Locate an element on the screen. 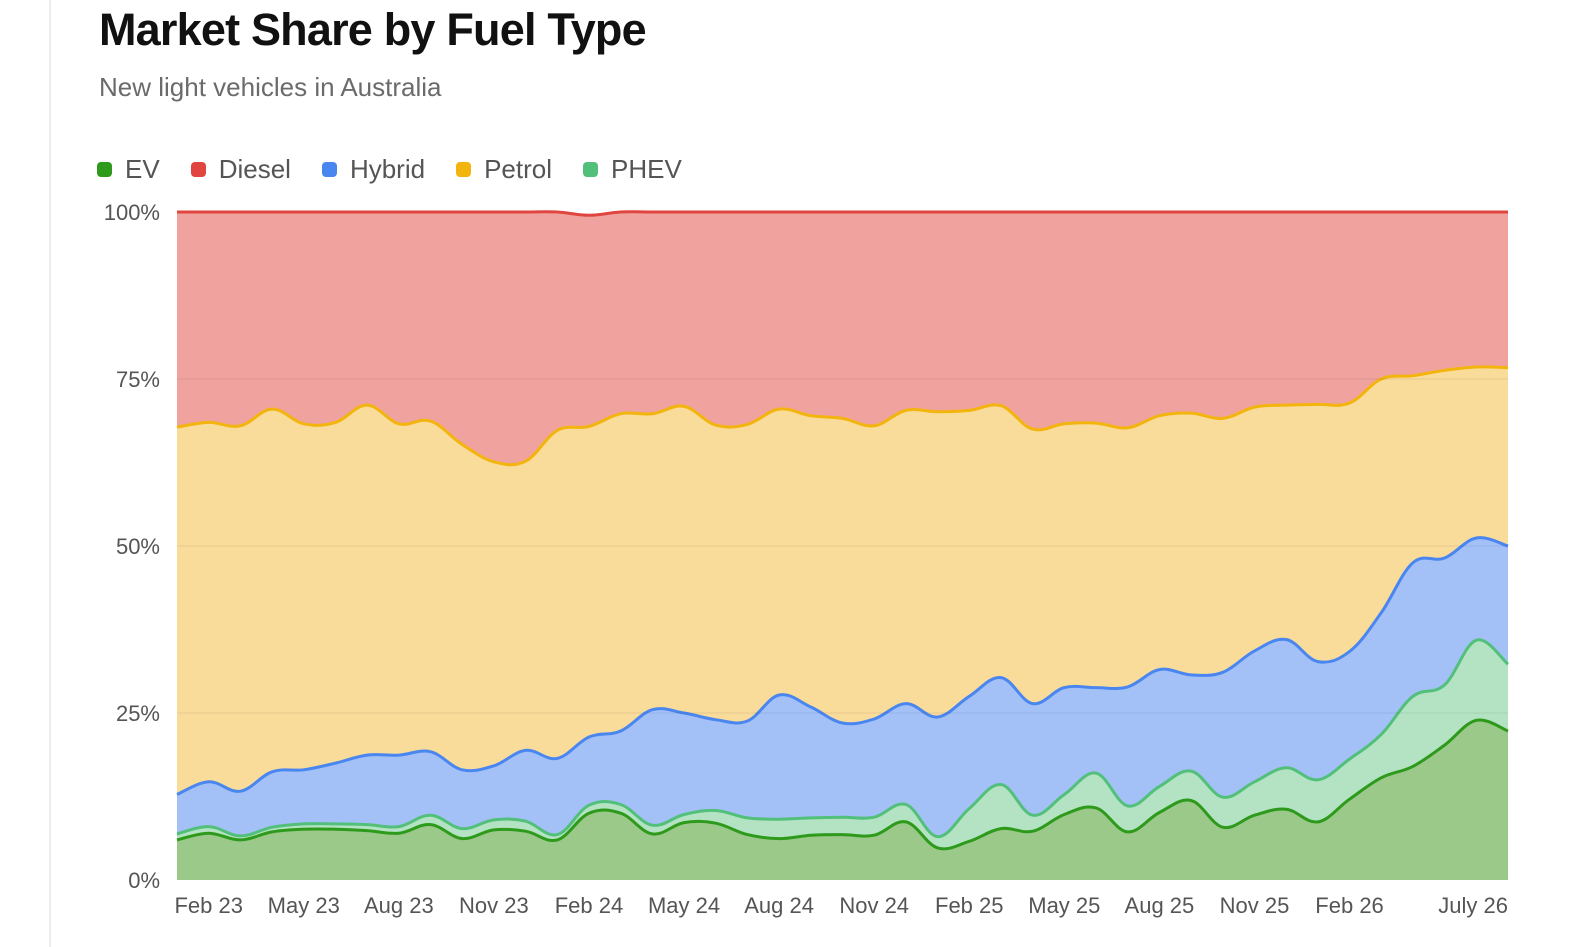 The image size is (1596, 947). legend-label-petrol: Petrol is located at coordinates (518, 169).